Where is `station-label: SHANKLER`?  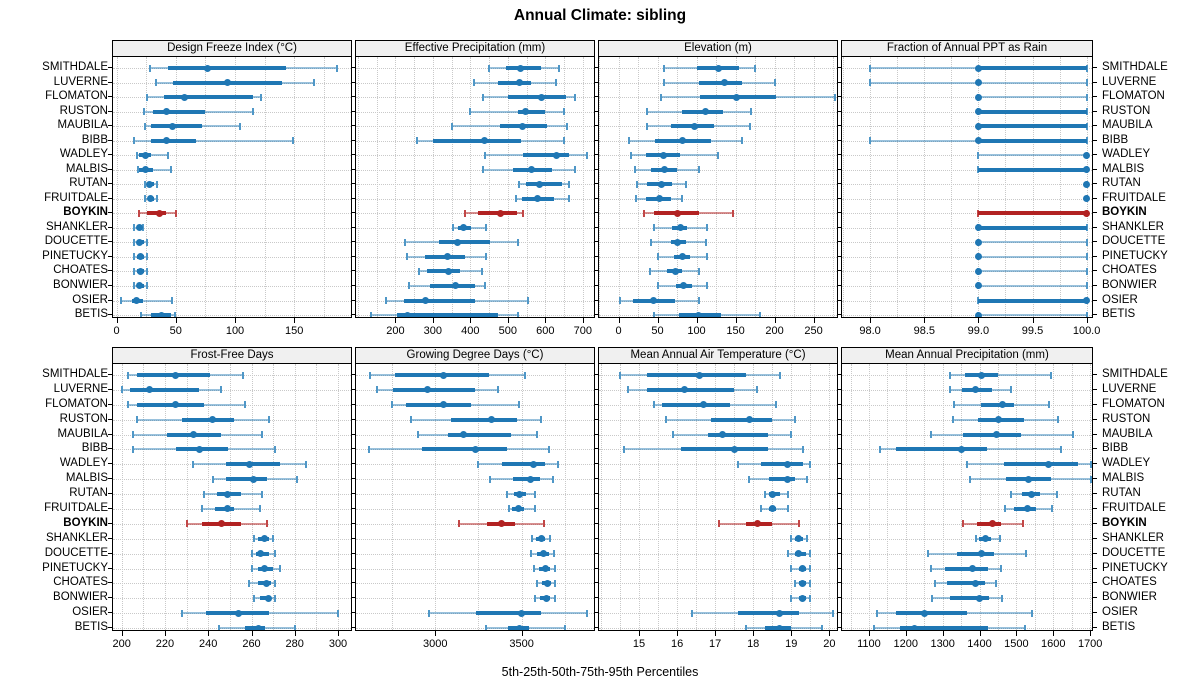
station-label: SHANKLER is located at coordinates (1133, 537).